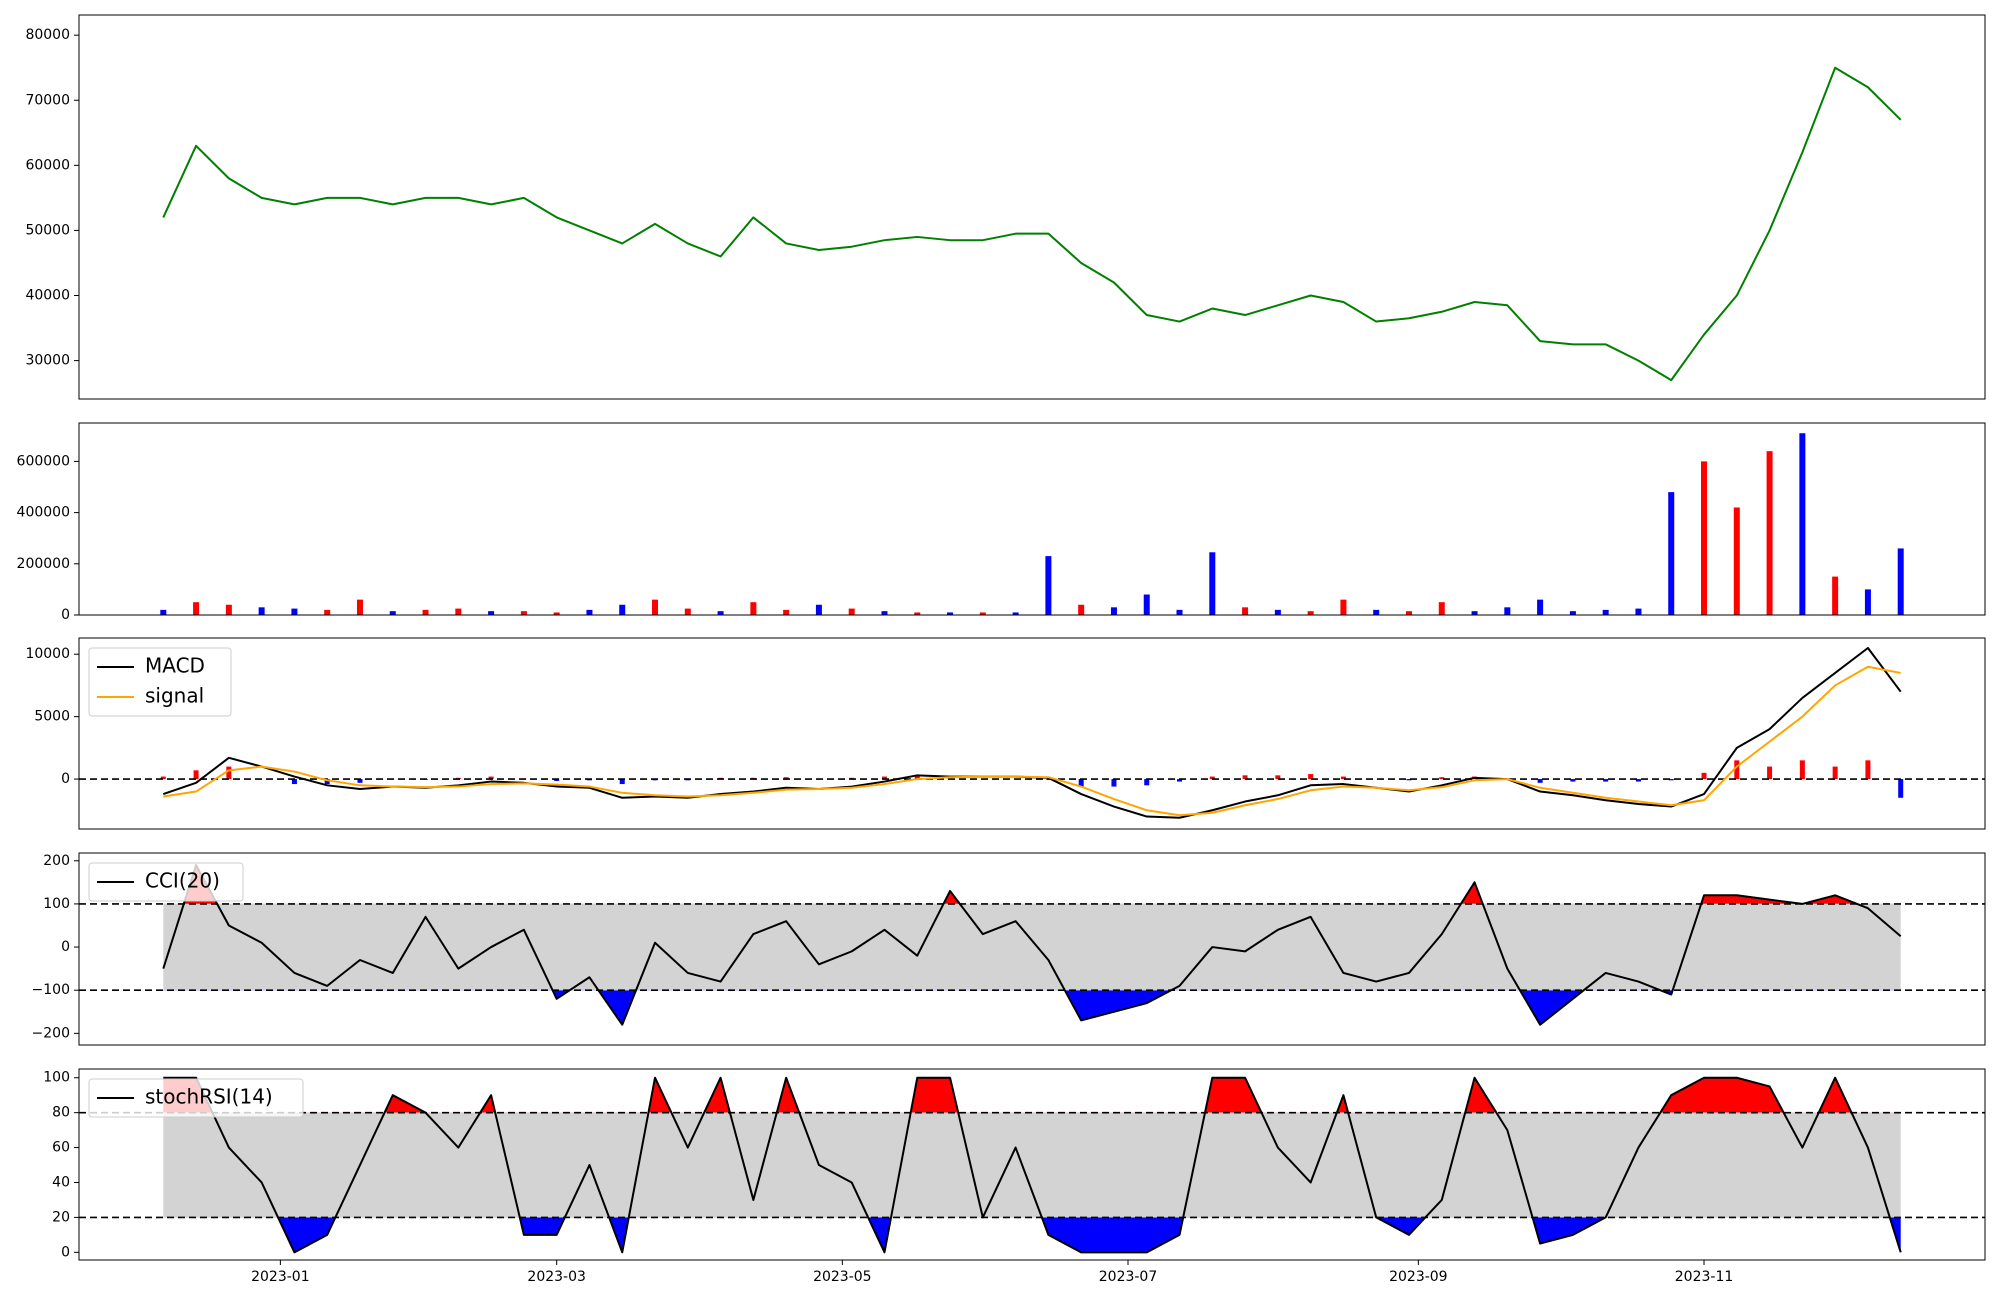  What do you see at coordinates (56, 861) in the screenshot?
I see `y-tick-label: 200` at bounding box center [56, 861].